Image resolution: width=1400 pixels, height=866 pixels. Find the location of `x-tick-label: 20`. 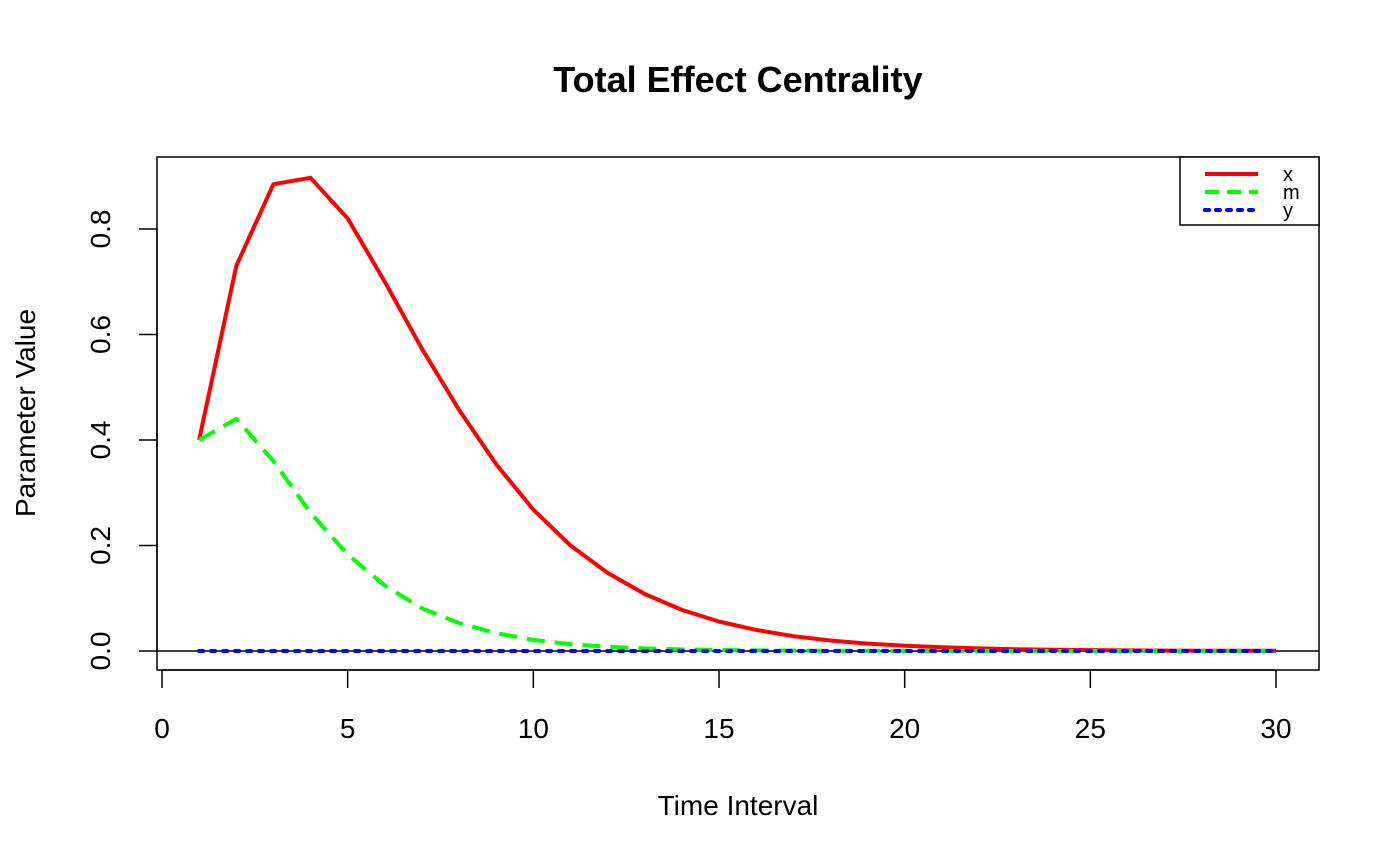

x-tick-label: 20 is located at coordinates (904, 728).